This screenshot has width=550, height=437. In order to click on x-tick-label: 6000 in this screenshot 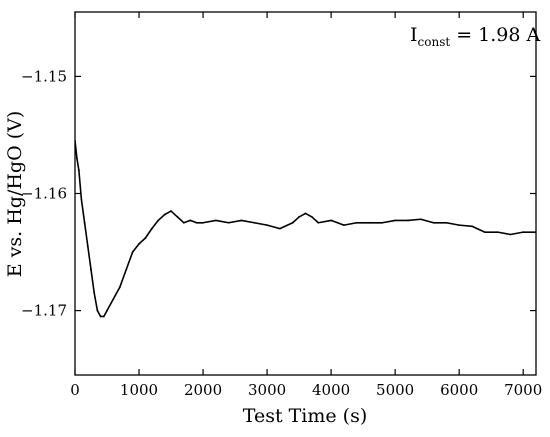, I will do `click(459, 390)`.